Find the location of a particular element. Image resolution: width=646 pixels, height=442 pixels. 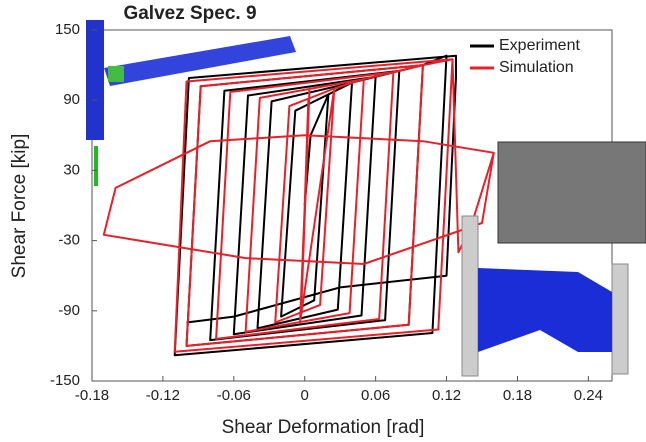

y-tick-label: 150 is located at coordinates (67, 29).